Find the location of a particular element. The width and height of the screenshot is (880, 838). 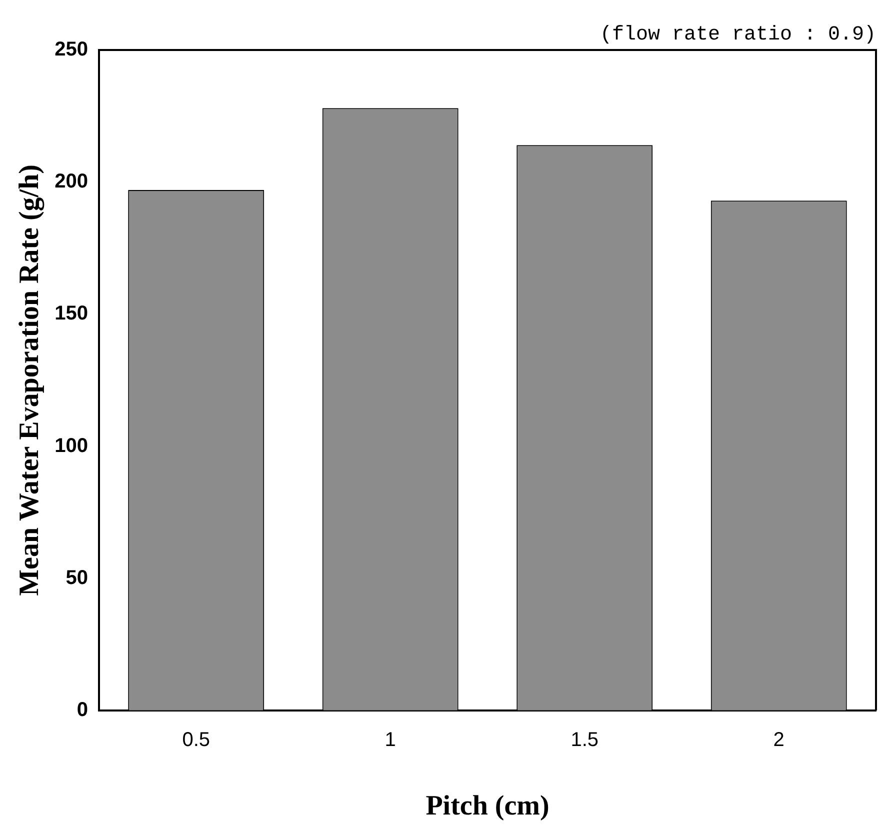

y-tick-label: 50 is located at coordinates (77, 577).